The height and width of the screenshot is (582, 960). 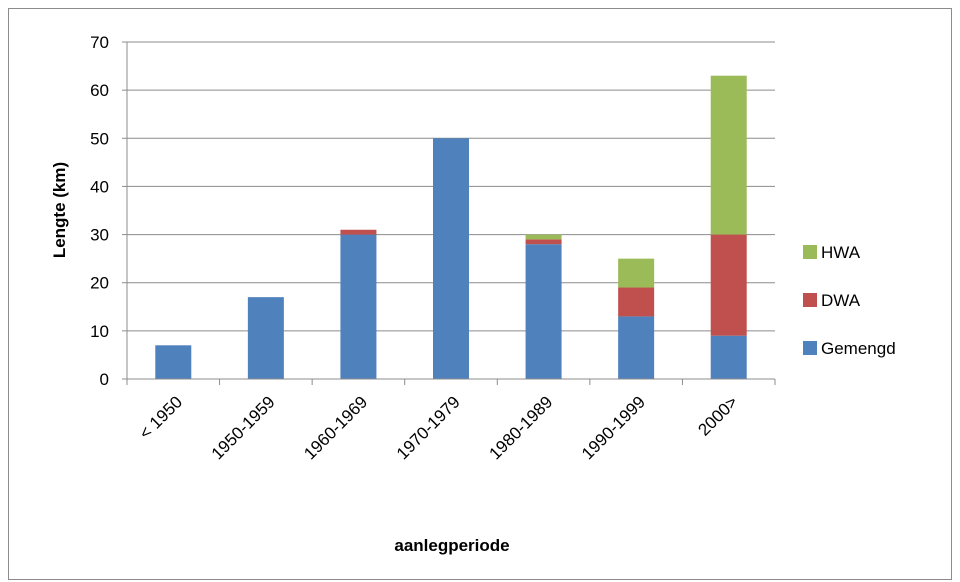 What do you see at coordinates (858, 348) in the screenshot?
I see `legend-label-gemengd: Gemengd` at bounding box center [858, 348].